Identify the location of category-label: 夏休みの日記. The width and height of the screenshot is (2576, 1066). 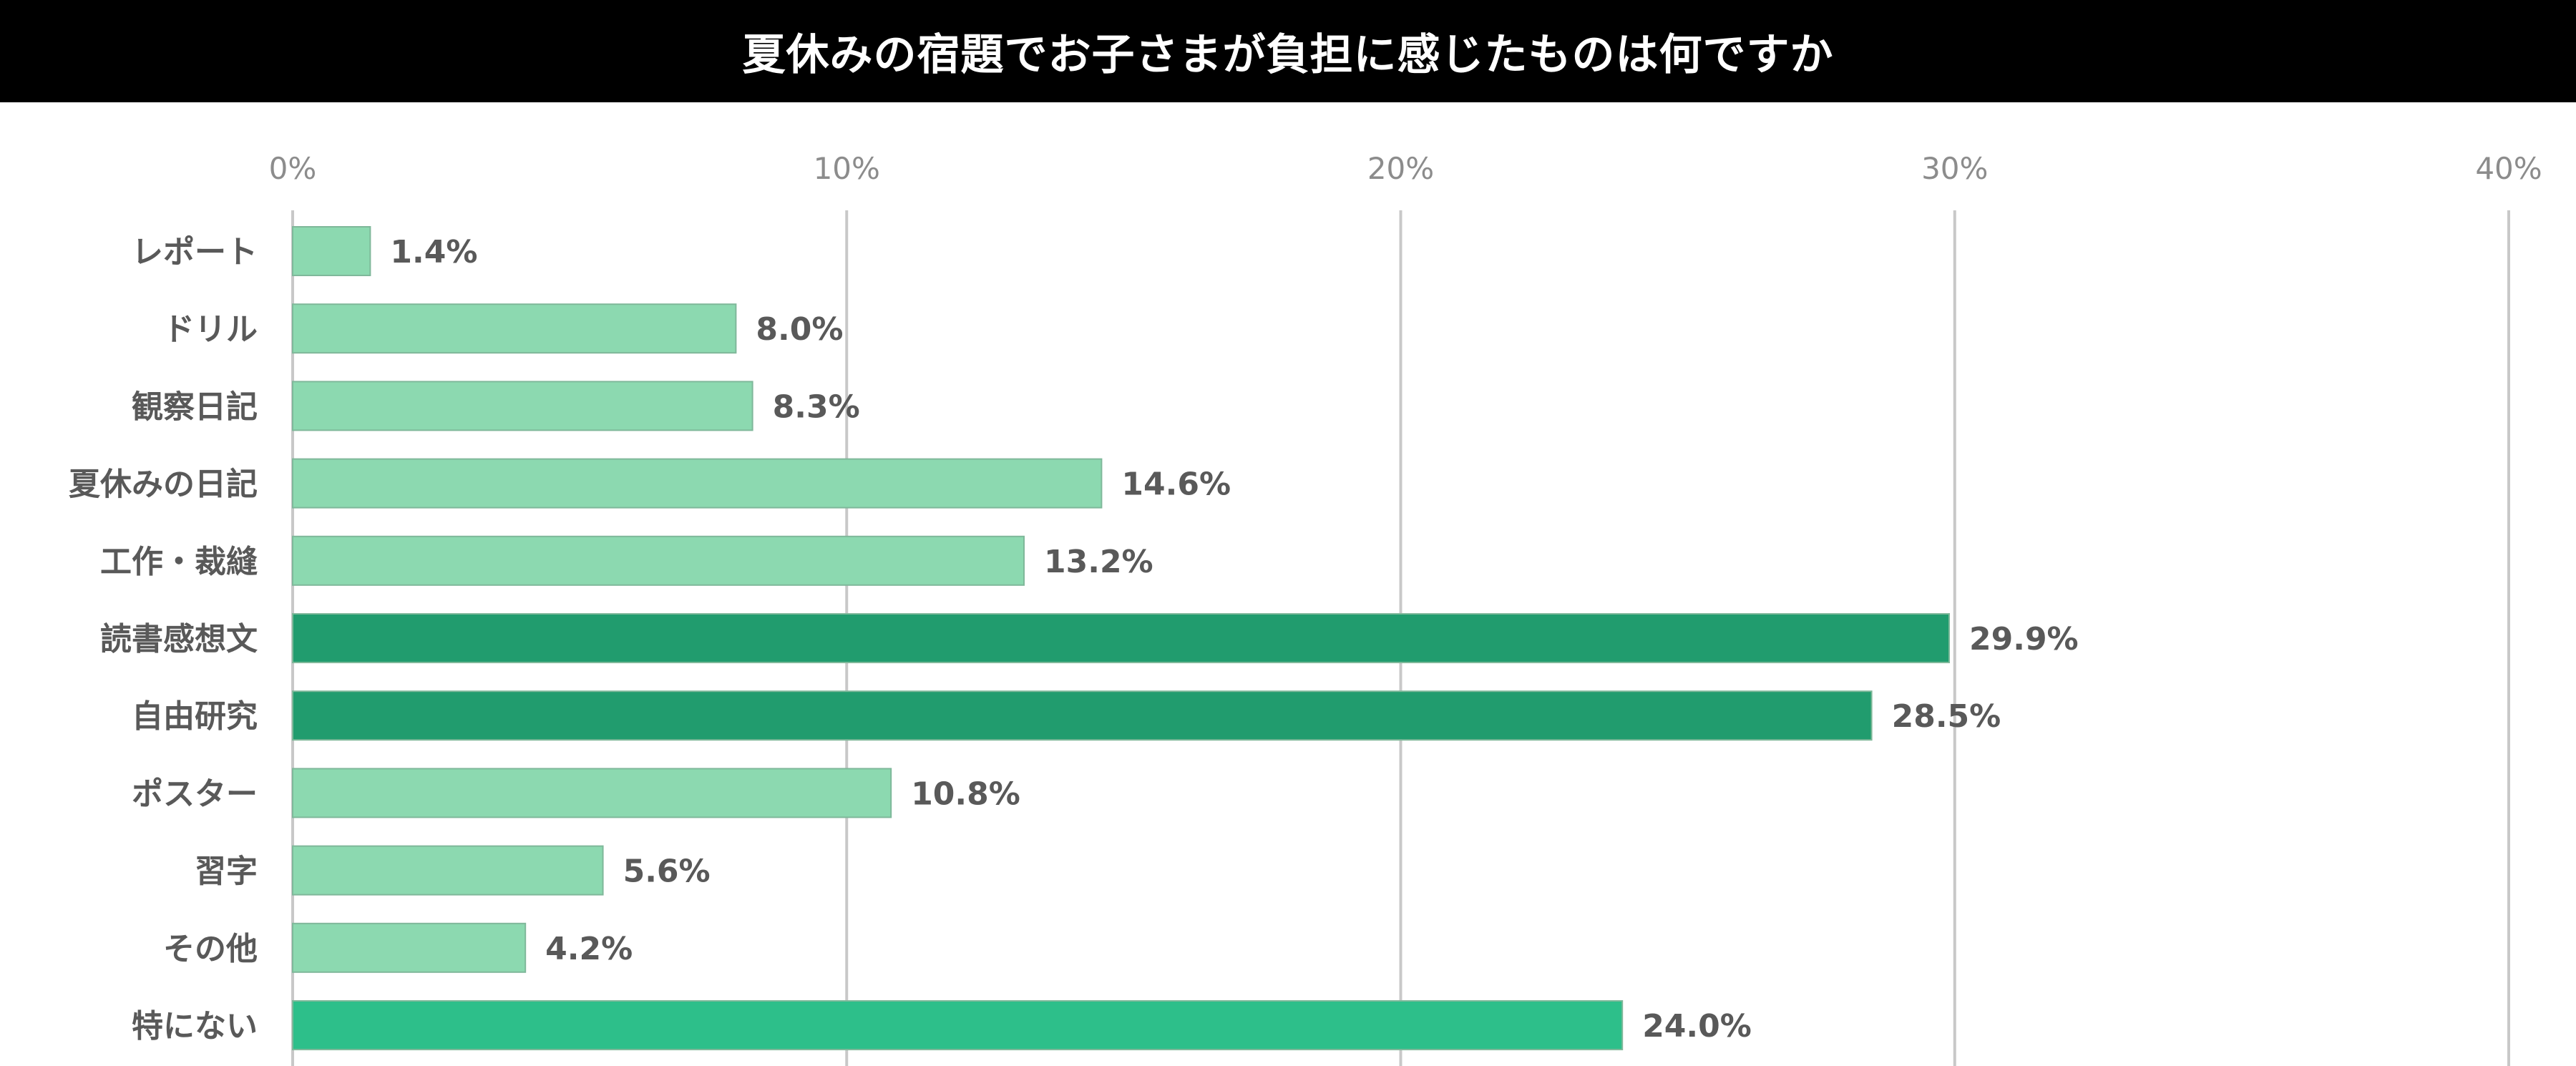
(163, 484).